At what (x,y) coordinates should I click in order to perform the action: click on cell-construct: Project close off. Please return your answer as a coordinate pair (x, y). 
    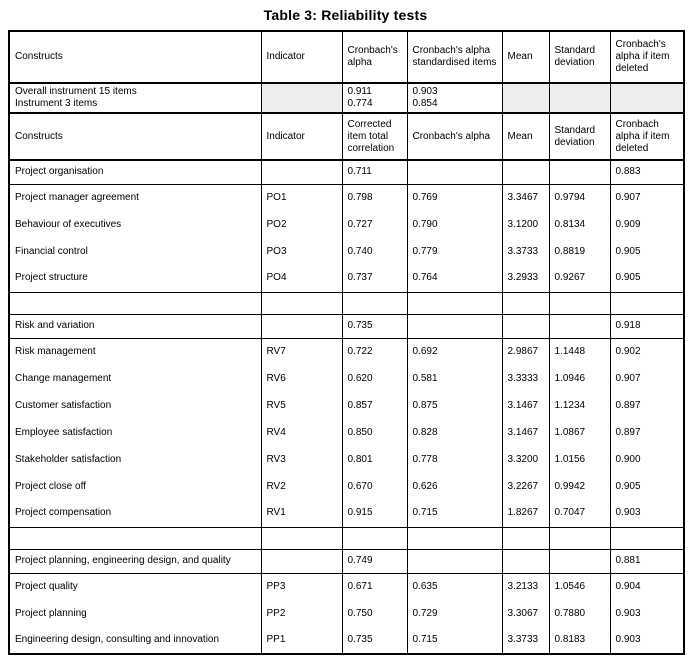
    Looking at the image, I should click on (135, 486).